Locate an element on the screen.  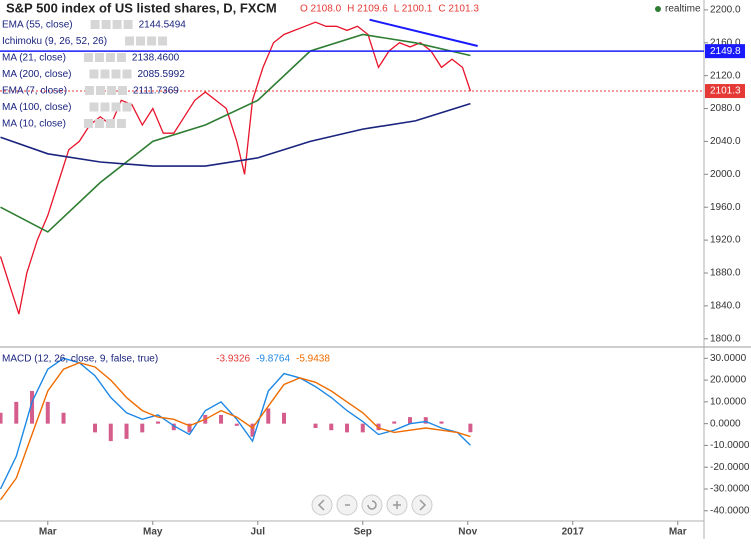
x-tick-label: 2017 is located at coordinates (573, 532).